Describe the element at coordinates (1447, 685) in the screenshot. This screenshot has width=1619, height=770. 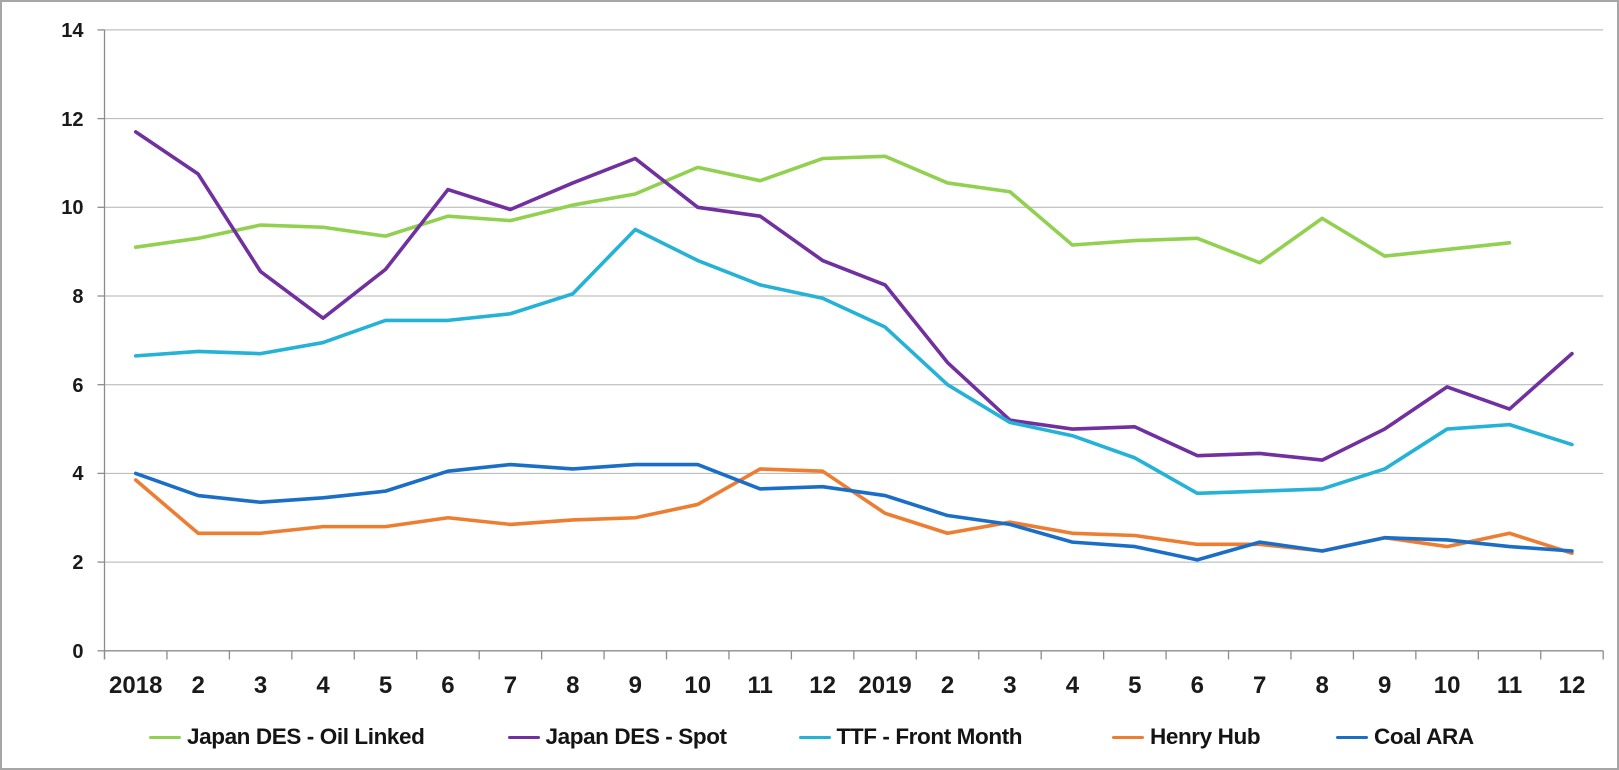
I see `x-axis-label-21: 10` at that location.